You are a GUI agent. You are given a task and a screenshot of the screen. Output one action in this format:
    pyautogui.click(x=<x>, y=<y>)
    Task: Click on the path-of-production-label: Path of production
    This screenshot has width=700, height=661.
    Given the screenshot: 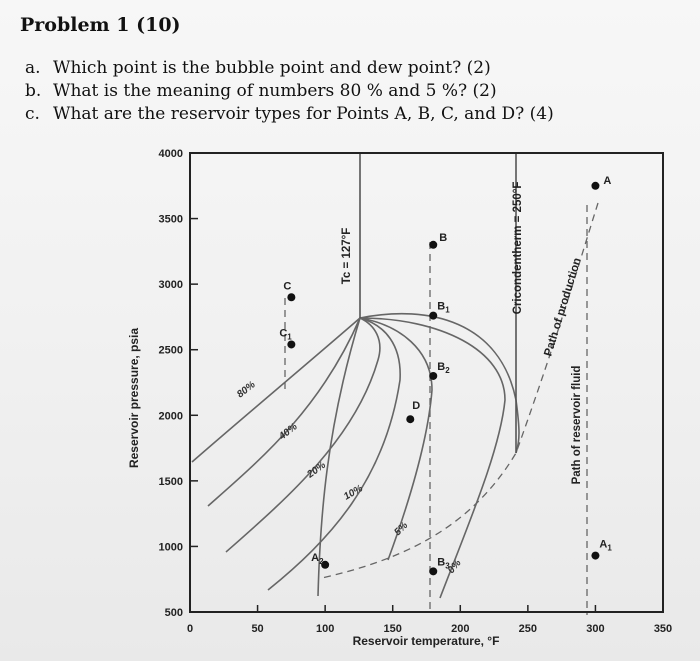 What is the action you would take?
    pyautogui.click(x=562, y=306)
    